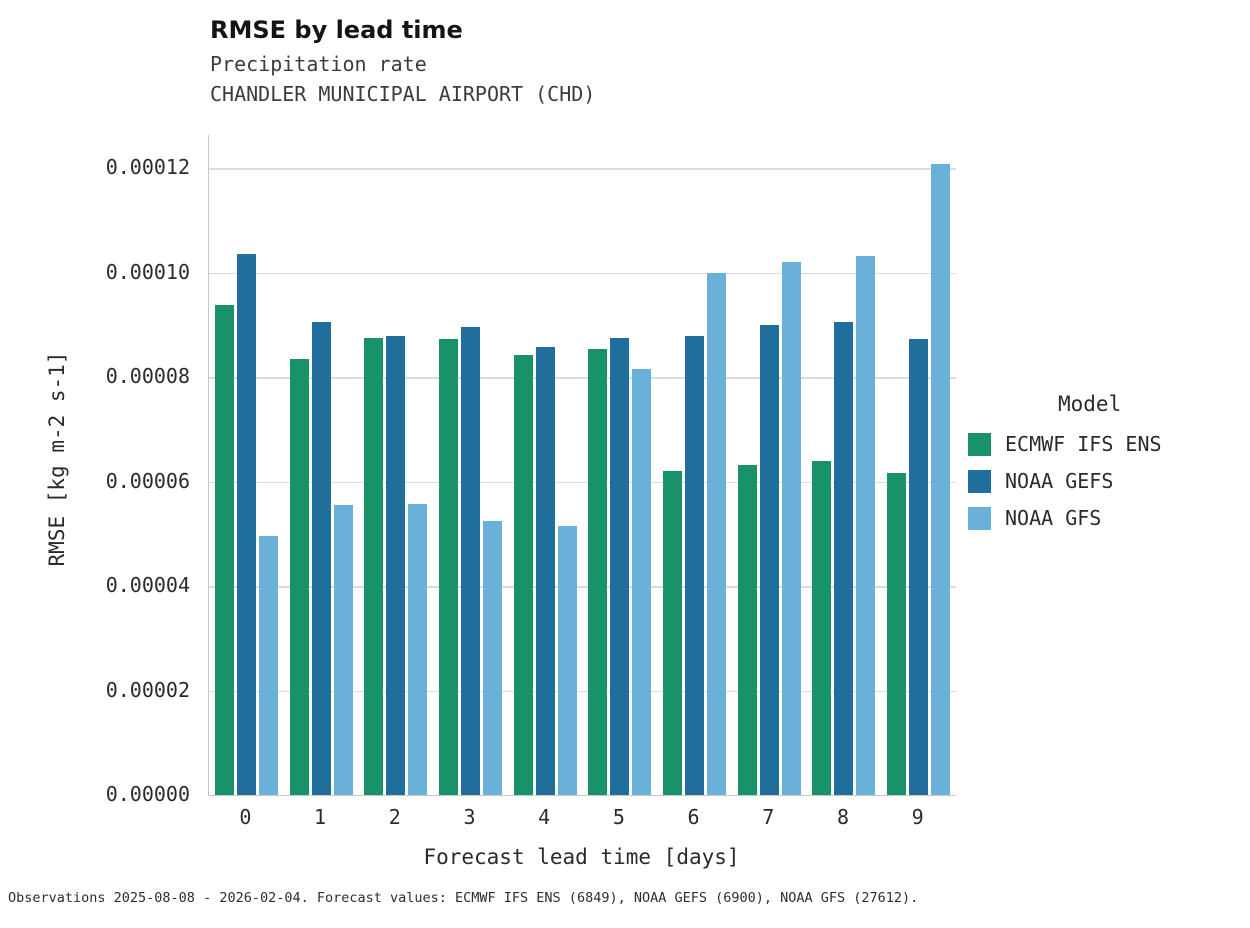 The height and width of the screenshot is (928, 1250). Describe the element at coordinates (1108, 518) in the screenshot. I see `legend-item-noaa-gfs: NOAA GFS` at that location.